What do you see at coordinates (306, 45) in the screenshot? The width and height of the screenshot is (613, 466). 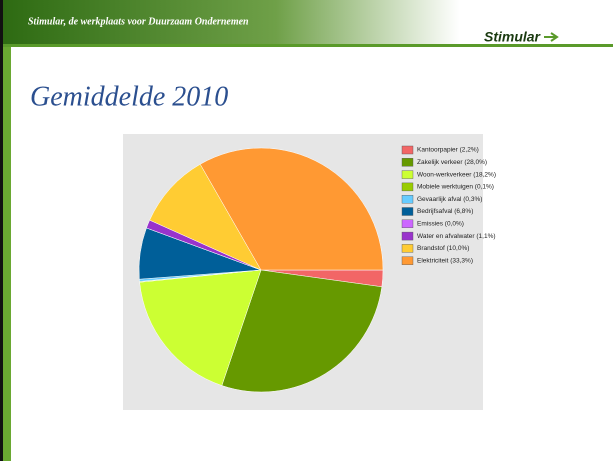 I see `header-line` at bounding box center [306, 45].